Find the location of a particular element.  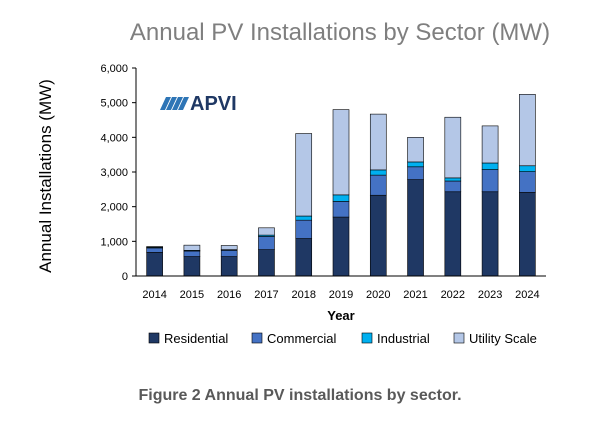

bar-commercial-2014 is located at coordinates (154, 250).